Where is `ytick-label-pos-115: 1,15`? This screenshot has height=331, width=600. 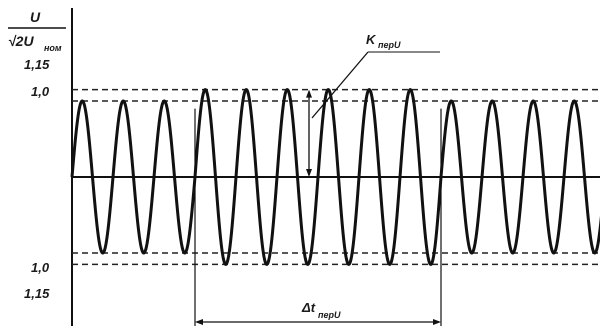 ytick-label-pos-115: 1,15 is located at coordinates (37, 64).